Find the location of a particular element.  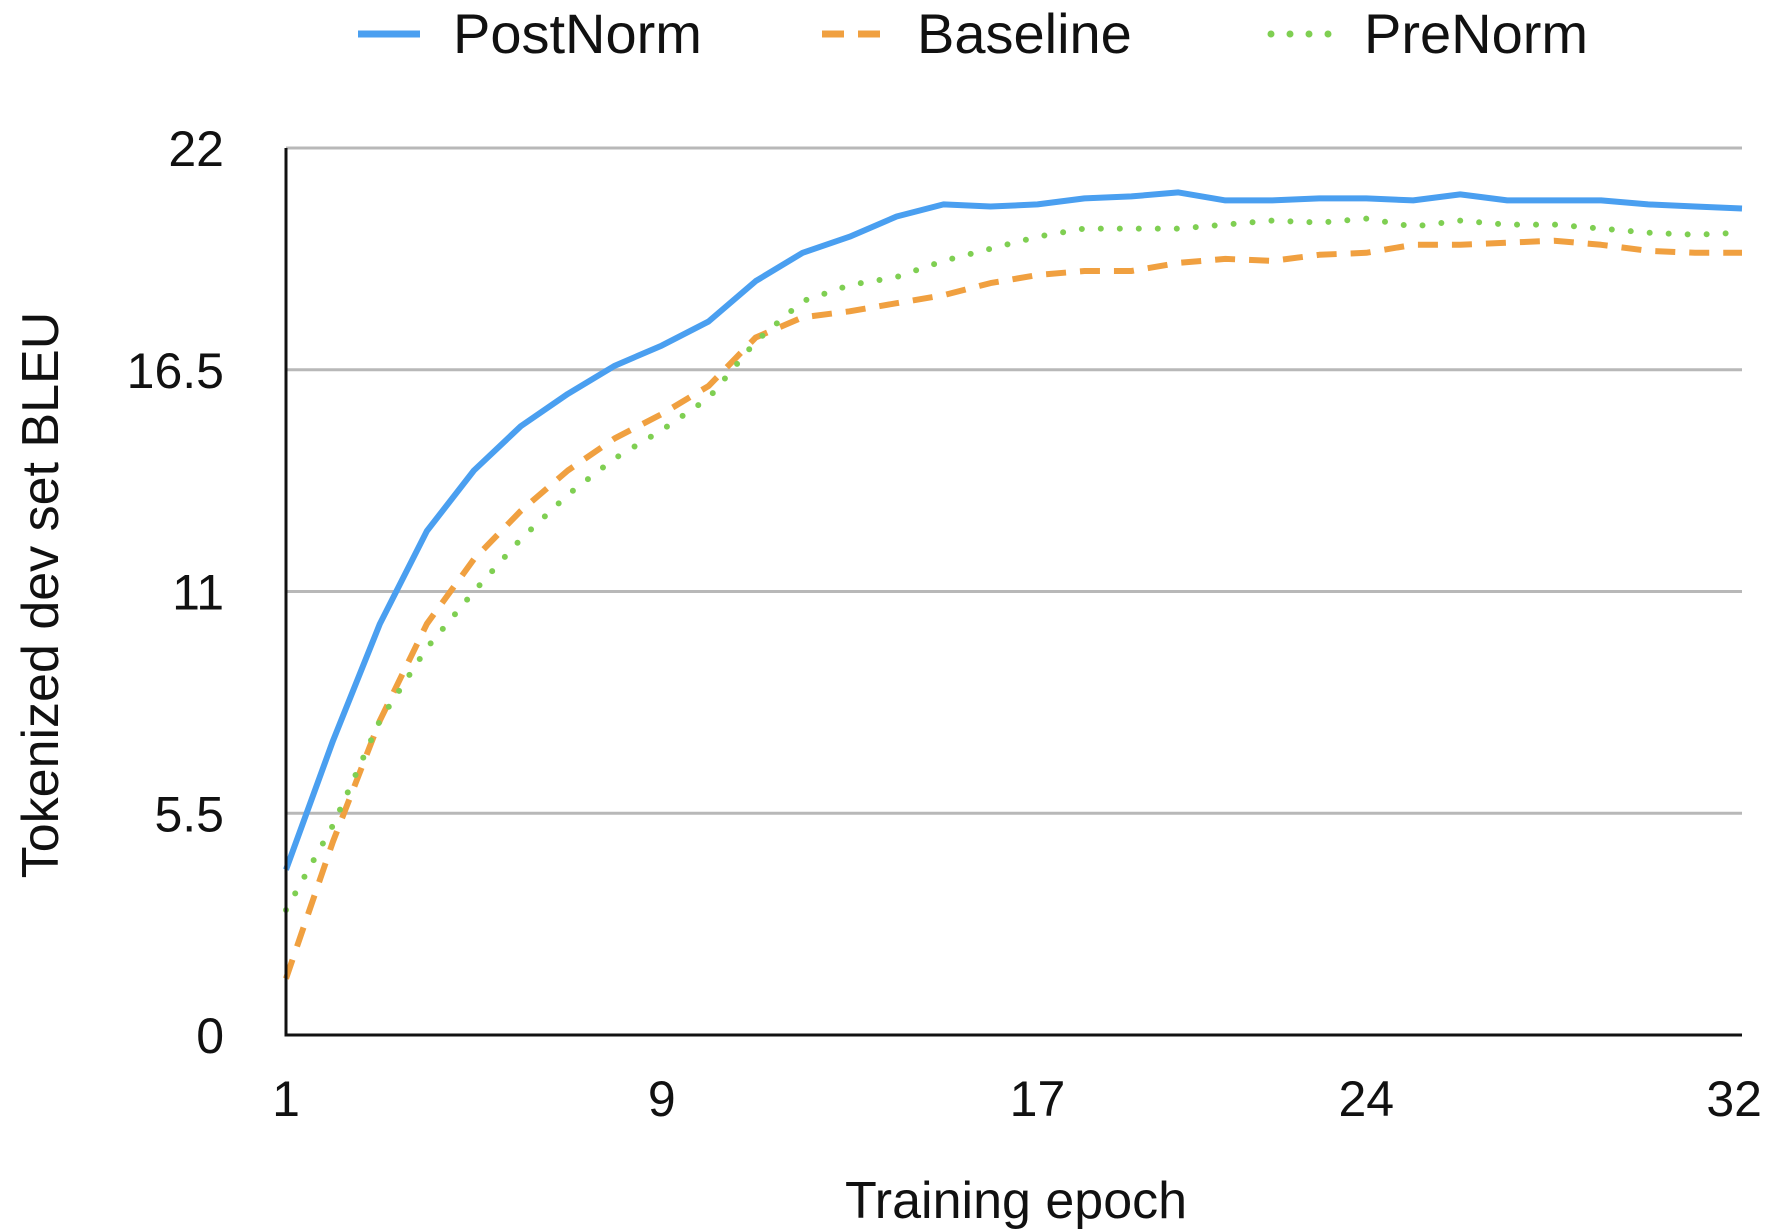

y-axis-title: Tokenized dev set BLEU is located at coordinates (41, 595).